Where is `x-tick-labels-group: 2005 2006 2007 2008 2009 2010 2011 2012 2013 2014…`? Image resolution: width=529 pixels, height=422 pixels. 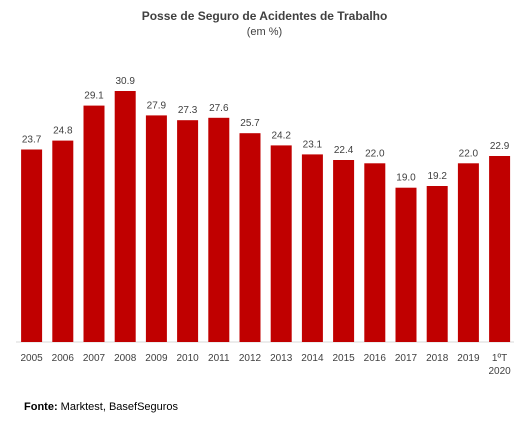 x-tick-labels-group: 2005 2006 2007 2008 2009 2010 2011 2012 2013 2014… is located at coordinates (265, 365).